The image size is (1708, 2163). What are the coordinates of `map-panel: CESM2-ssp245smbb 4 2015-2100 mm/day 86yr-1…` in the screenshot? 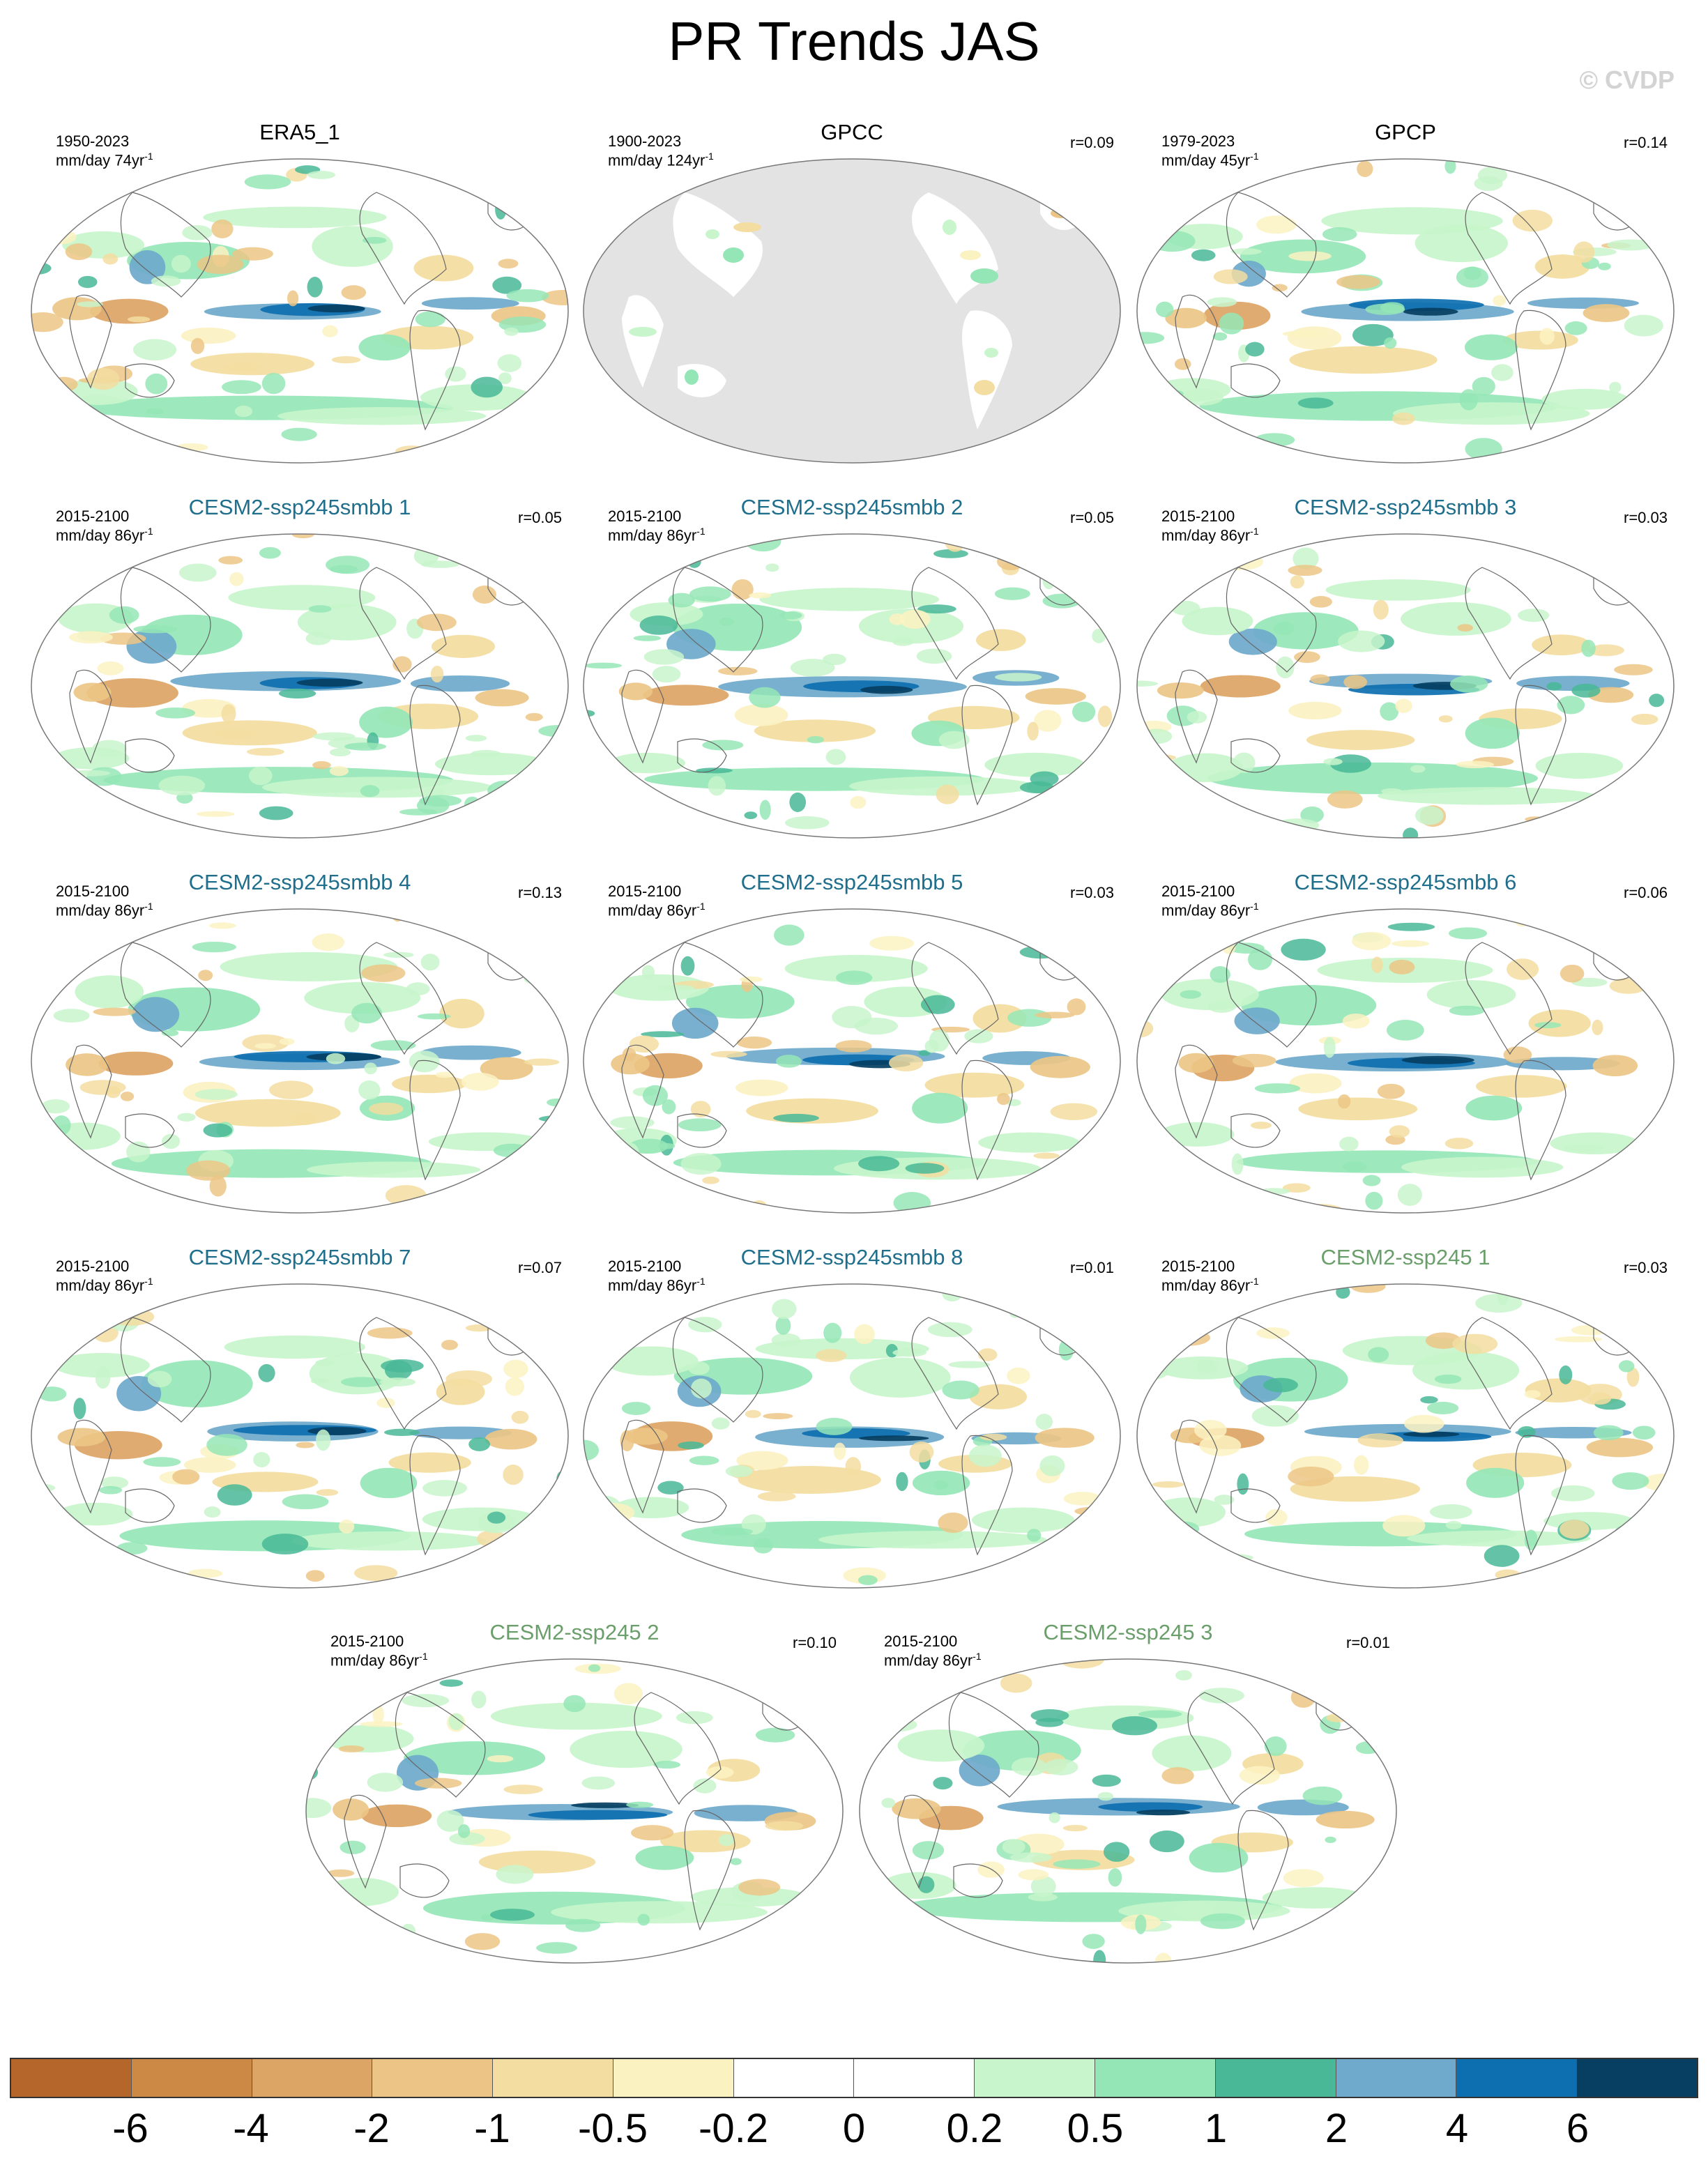 It's located at (300, 1046).